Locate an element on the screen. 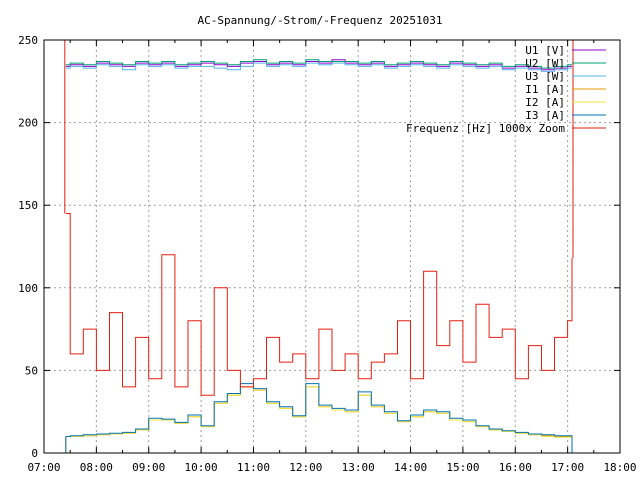  x-tick-label: 15:00 is located at coordinates (462, 467).